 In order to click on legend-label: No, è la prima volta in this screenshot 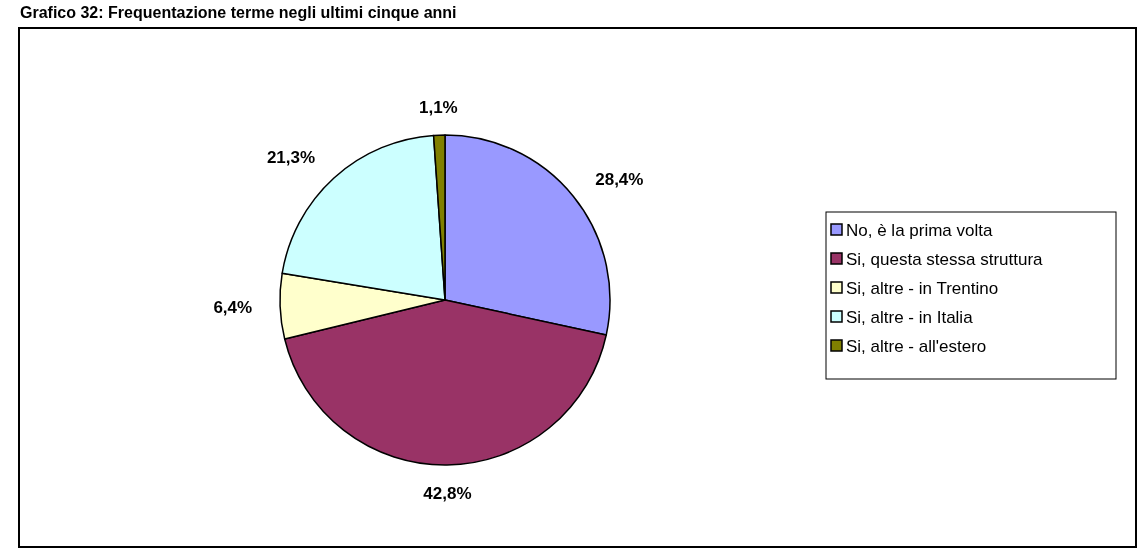, I will do `click(919, 230)`.